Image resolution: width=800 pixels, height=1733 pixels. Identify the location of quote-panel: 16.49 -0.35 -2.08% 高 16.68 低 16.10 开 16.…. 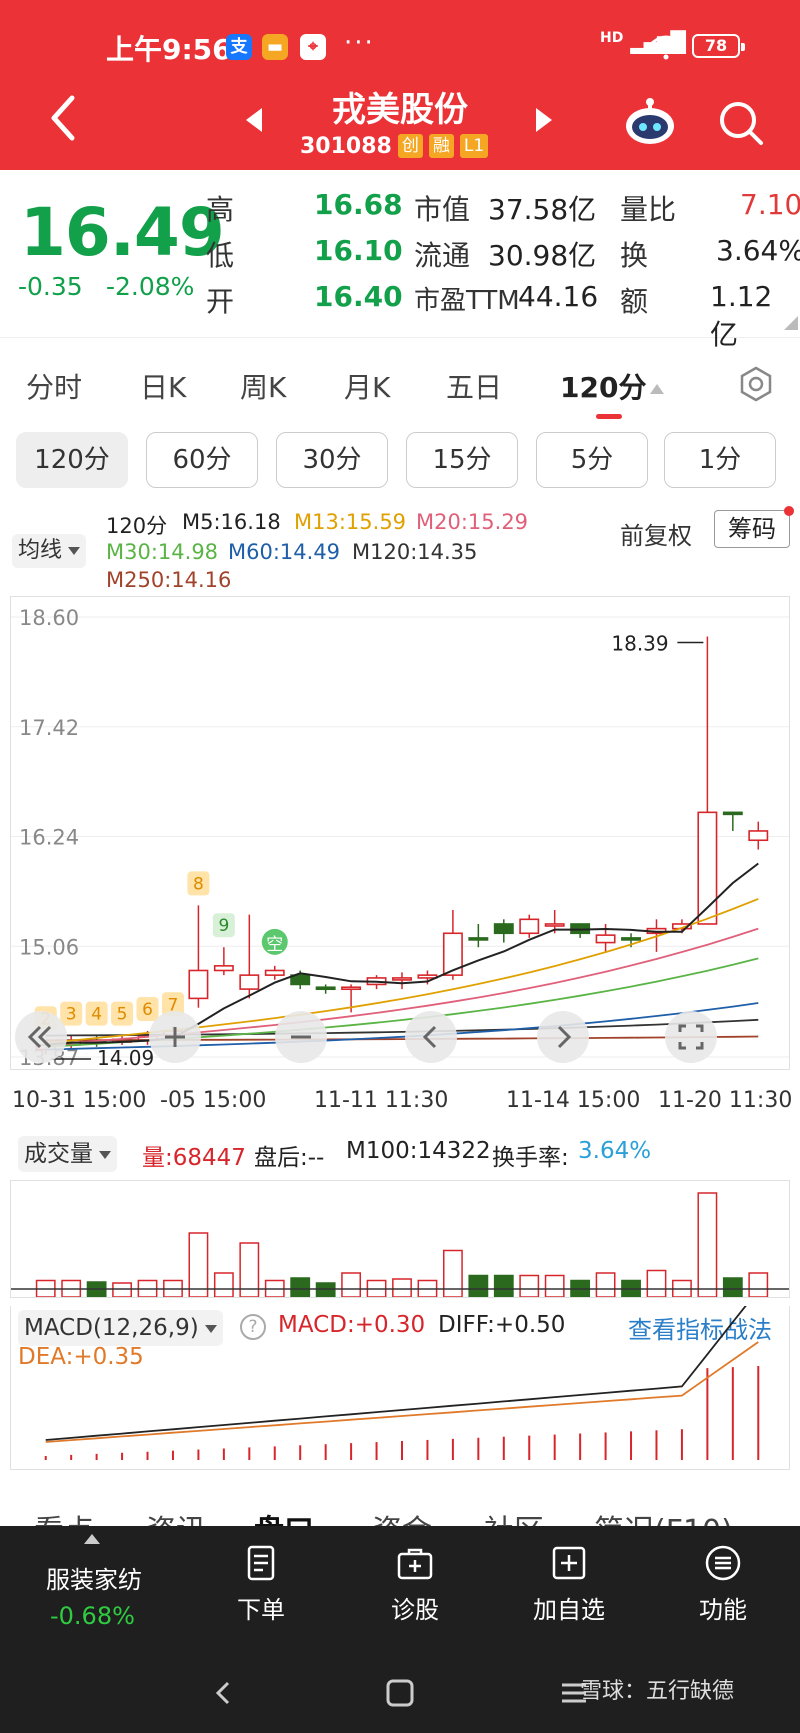
(400, 260).